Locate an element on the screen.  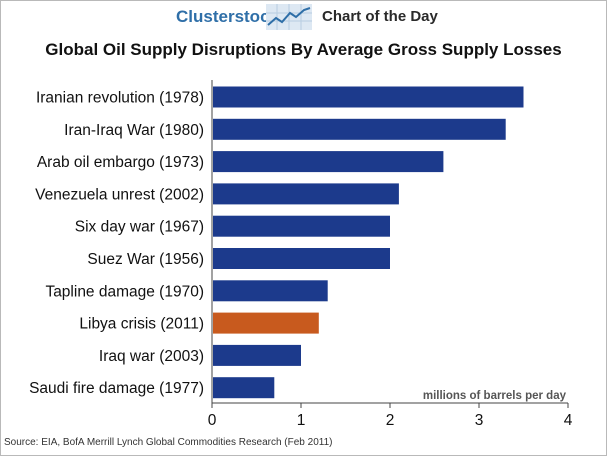
x-tick-label: 2 is located at coordinates (390, 420).